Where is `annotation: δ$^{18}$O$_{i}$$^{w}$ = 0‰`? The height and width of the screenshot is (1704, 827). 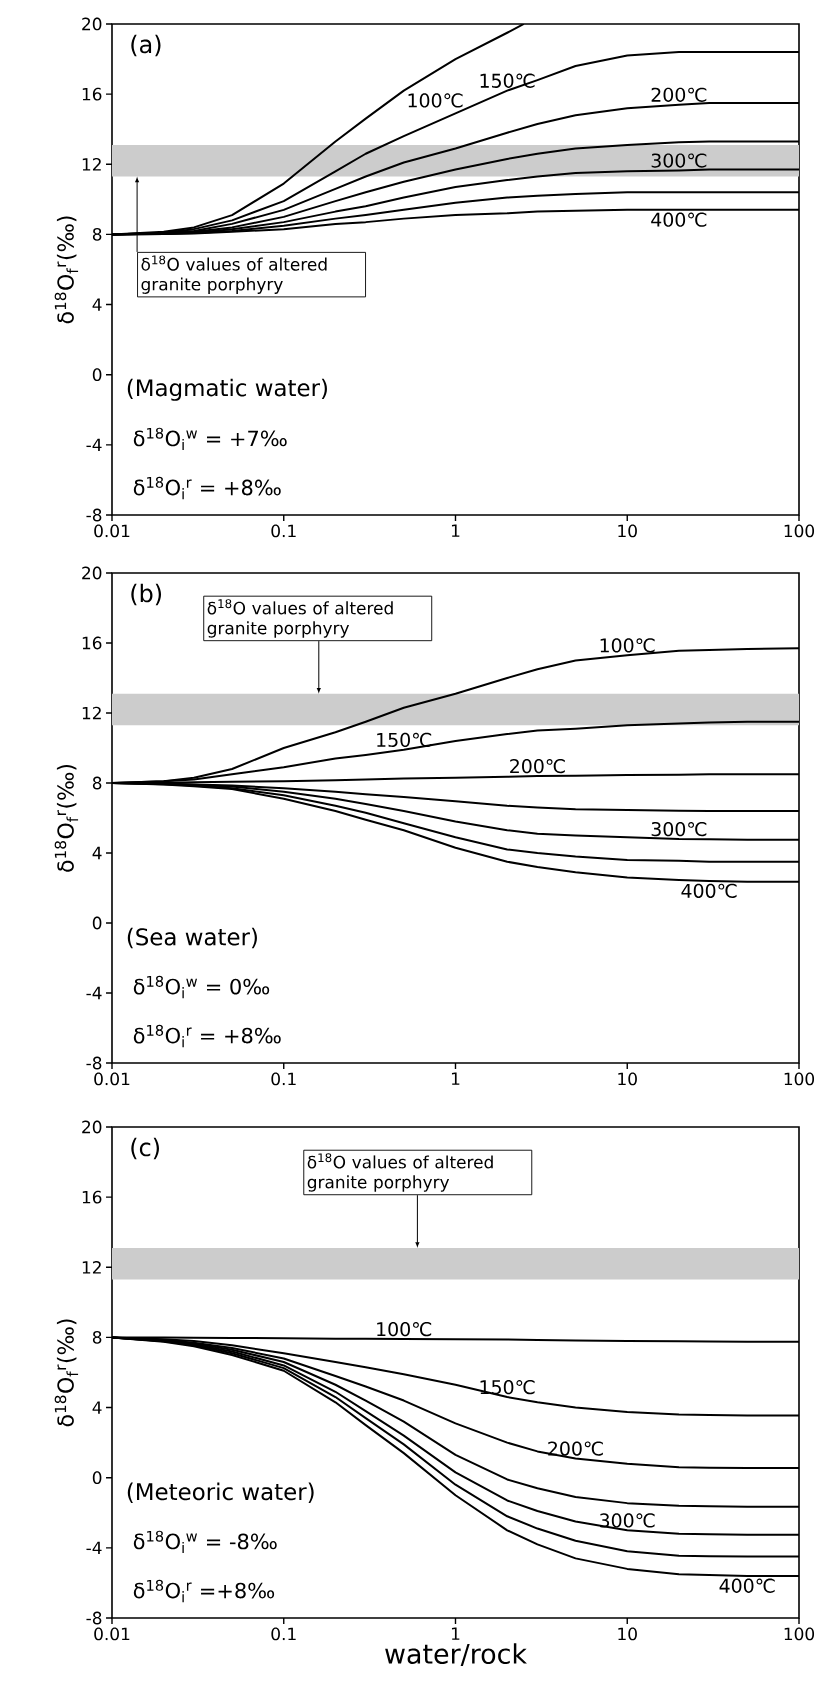 annotation: δ$^{18}$O$_{i}$$^{w}$ = 0‰ is located at coordinates (201, 987).